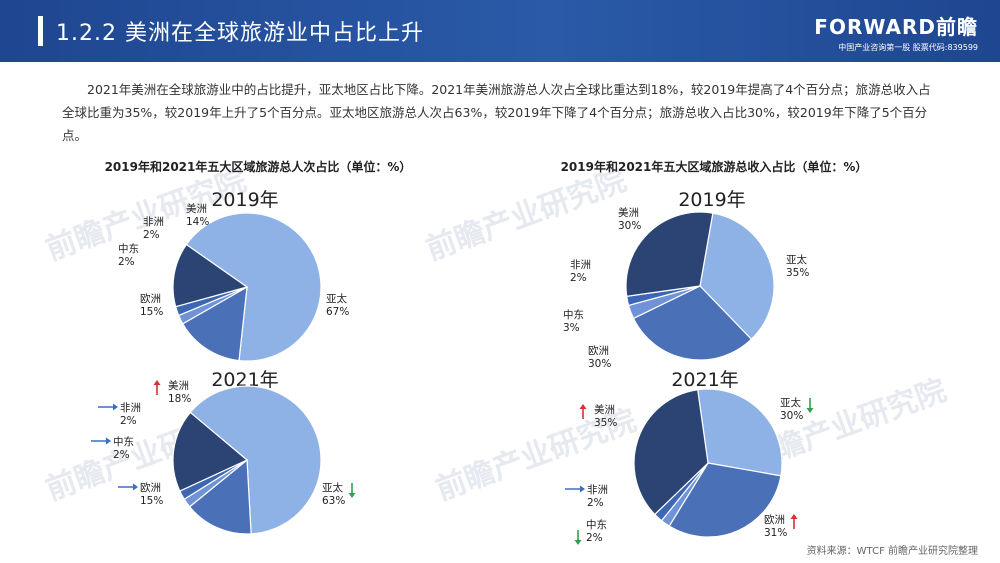 This screenshot has width=1000, height=563. I want to click on logo-sub-text: 中国产业咨询第一股 股票代码:839599, so click(908, 47).